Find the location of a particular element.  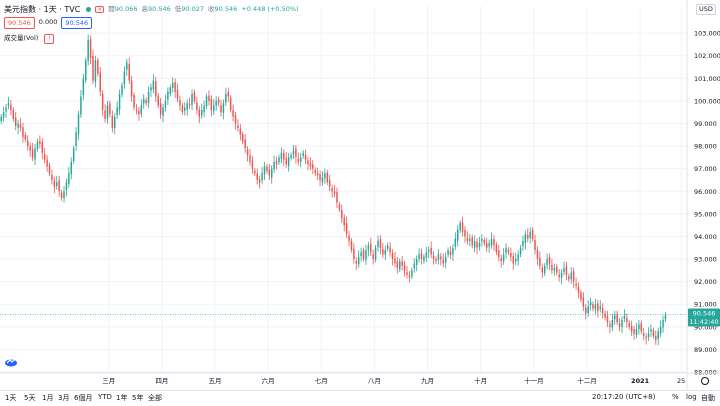

y-tick-label: 89.000 is located at coordinates (705, 350).